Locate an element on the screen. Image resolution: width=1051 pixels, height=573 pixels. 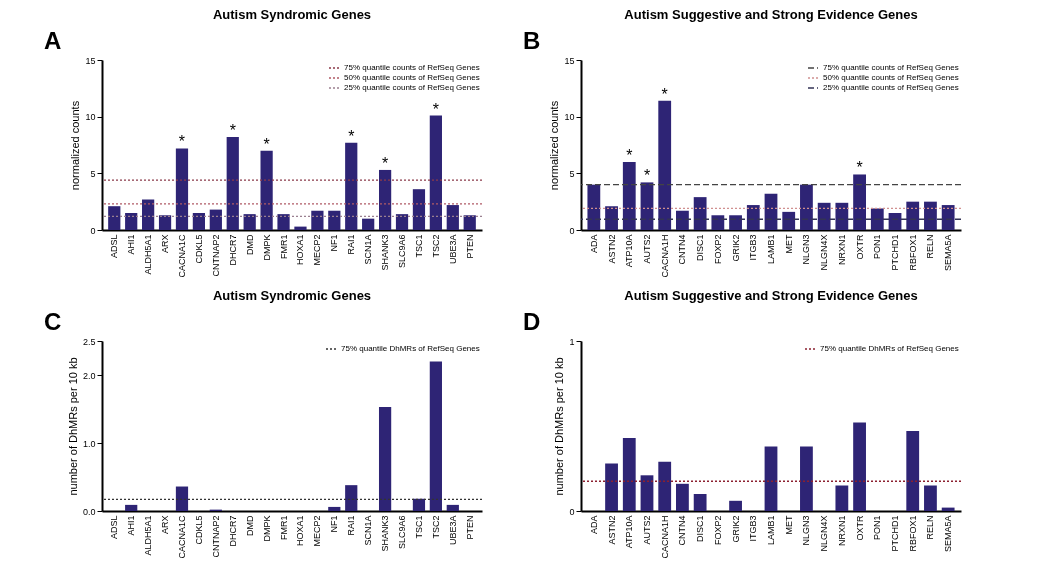
legend-label: 25% quantile counts of RefSeq Genes is located at coordinates (412, 87).